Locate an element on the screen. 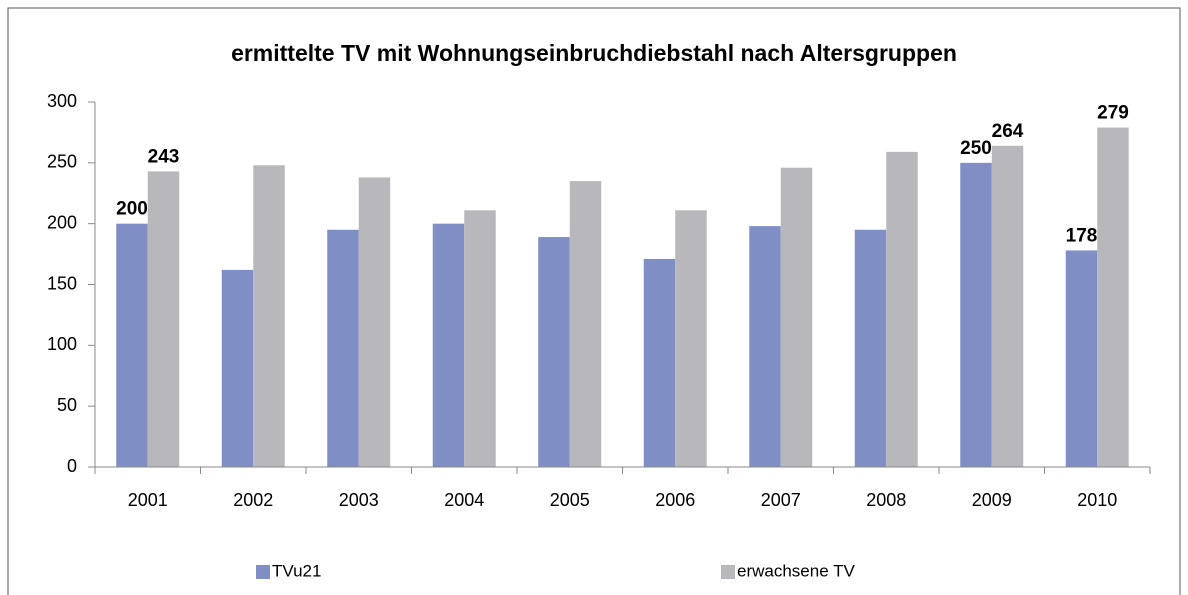 The height and width of the screenshot is (595, 1188). y-tick-label: 0 is located at coordinates (72, 466).